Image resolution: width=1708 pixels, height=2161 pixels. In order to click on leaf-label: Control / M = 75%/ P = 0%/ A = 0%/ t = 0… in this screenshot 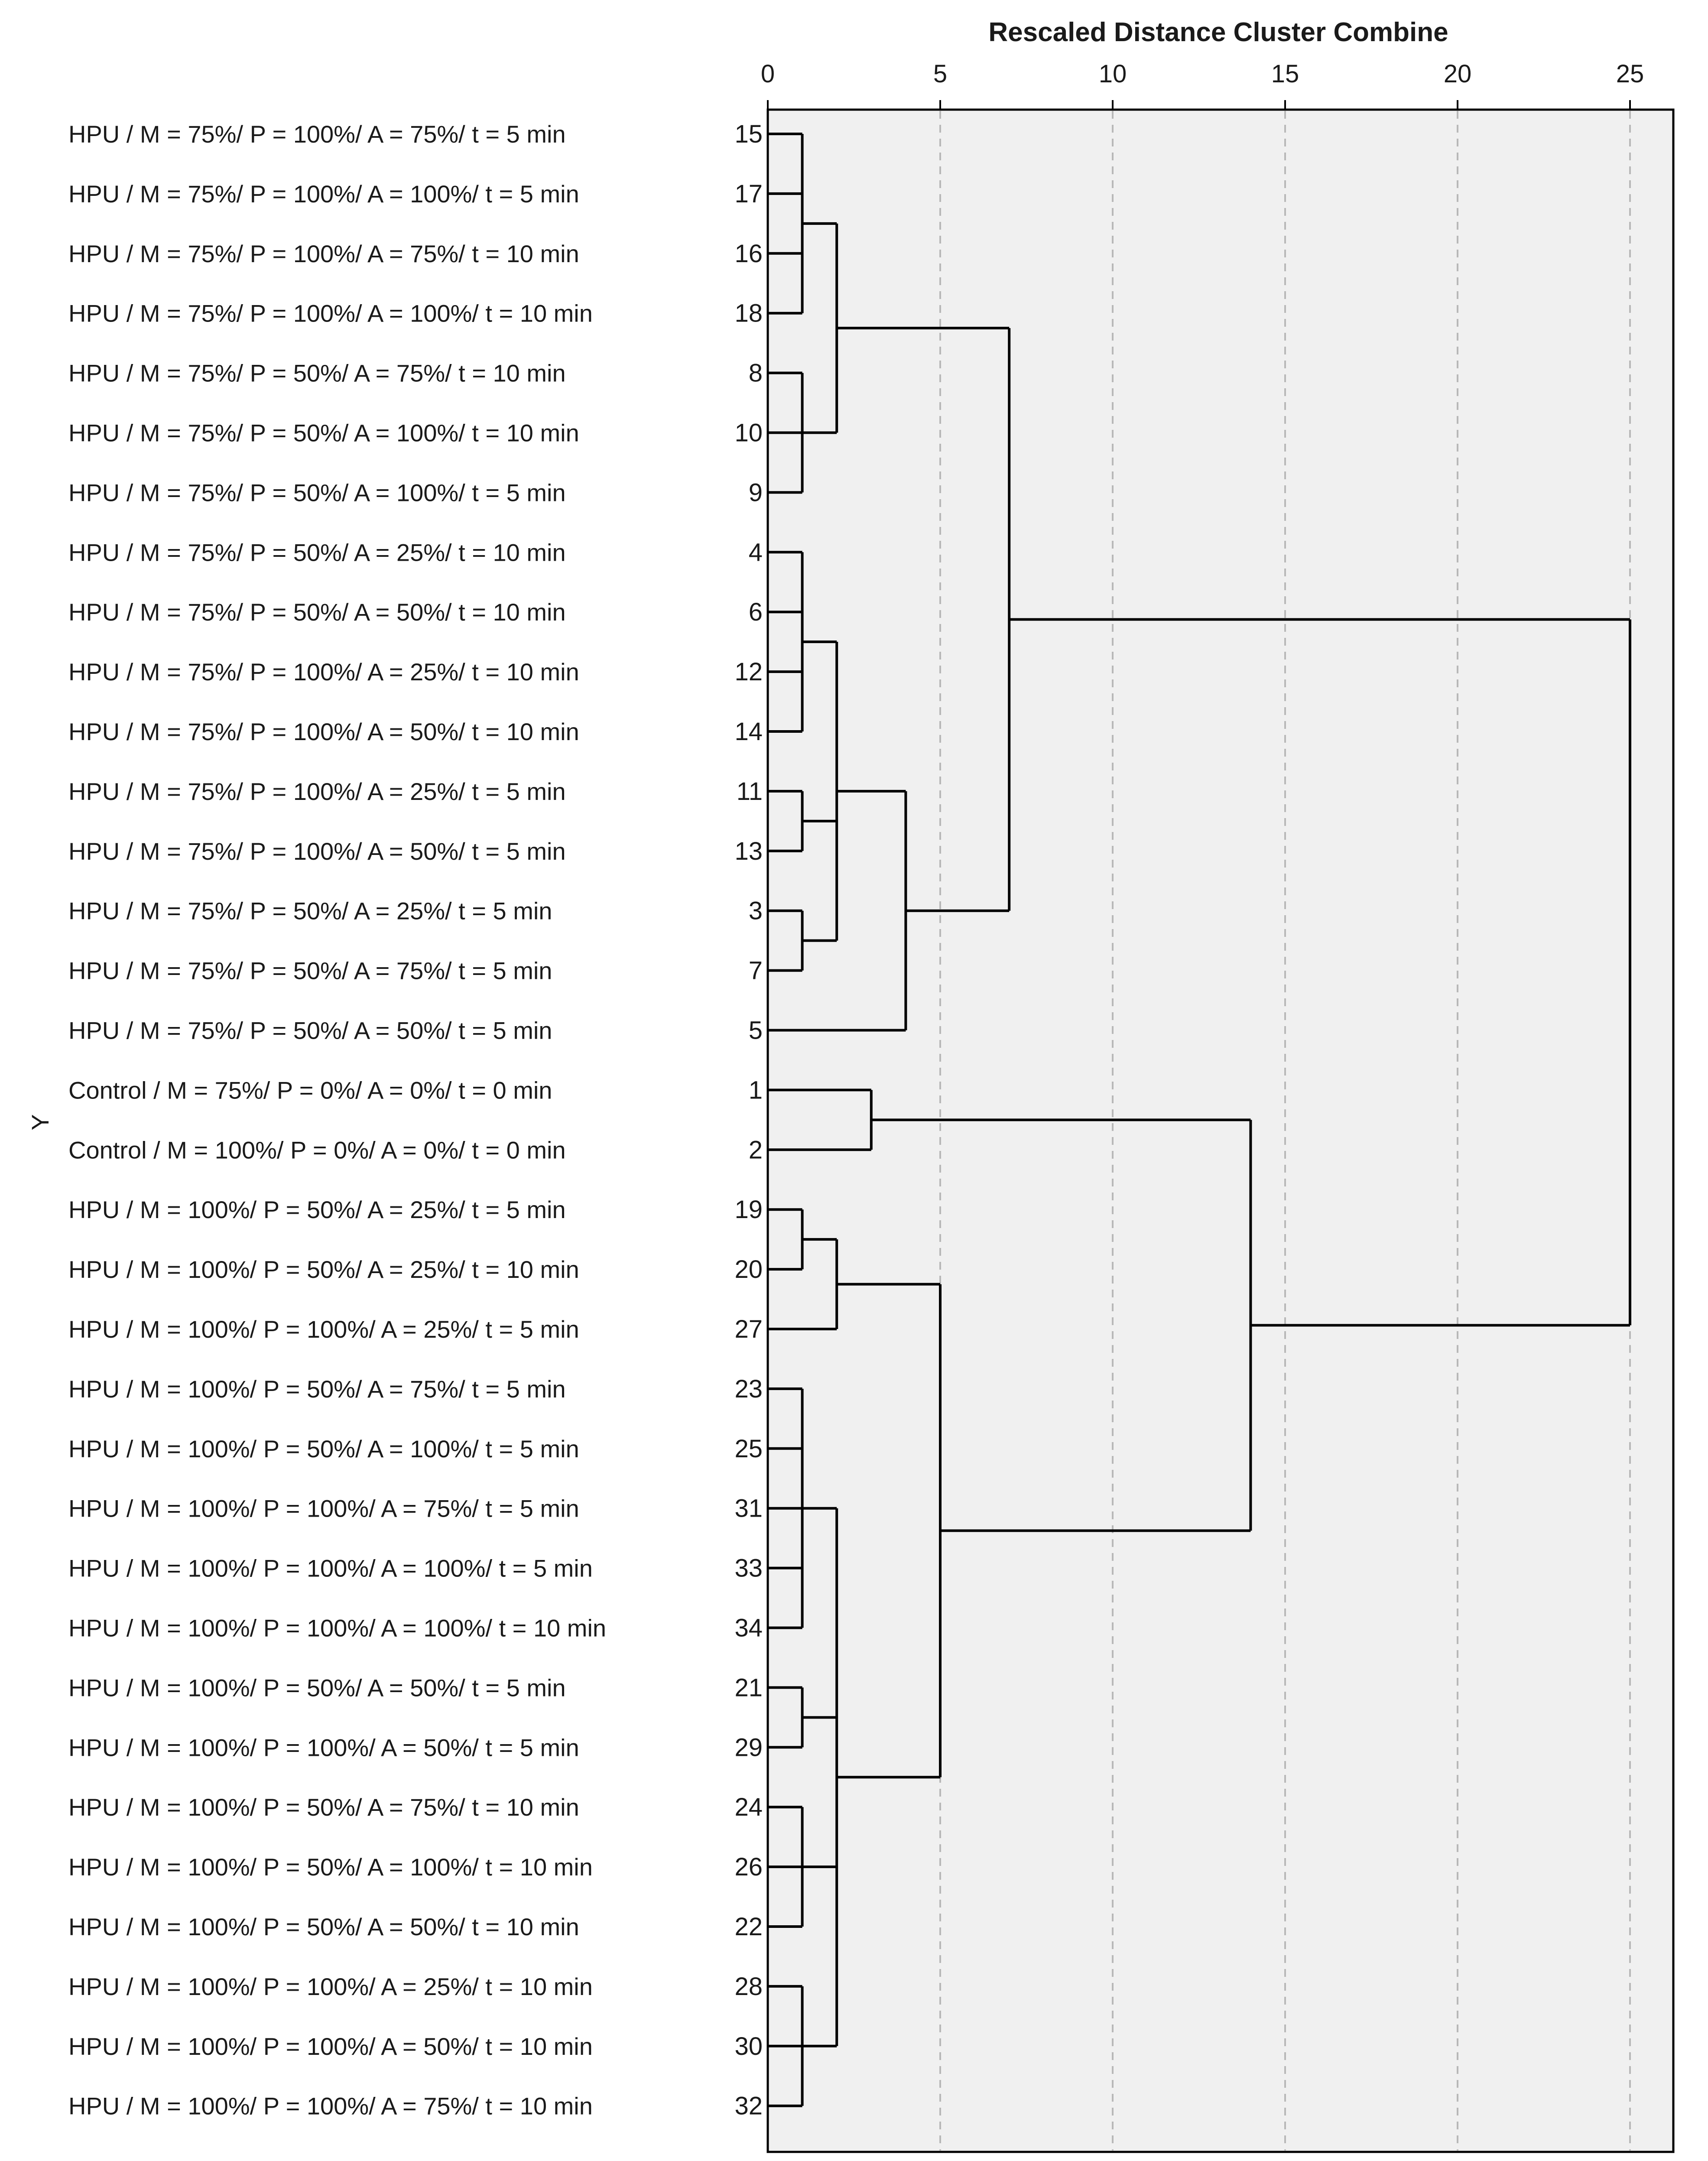, I will do `click(310, 1090)`.